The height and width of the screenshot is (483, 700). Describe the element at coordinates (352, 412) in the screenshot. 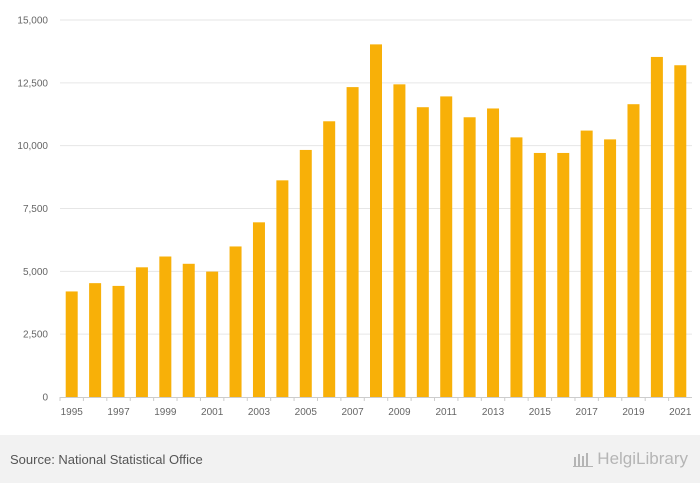

I see `x-tick-label: 2007` at that location.